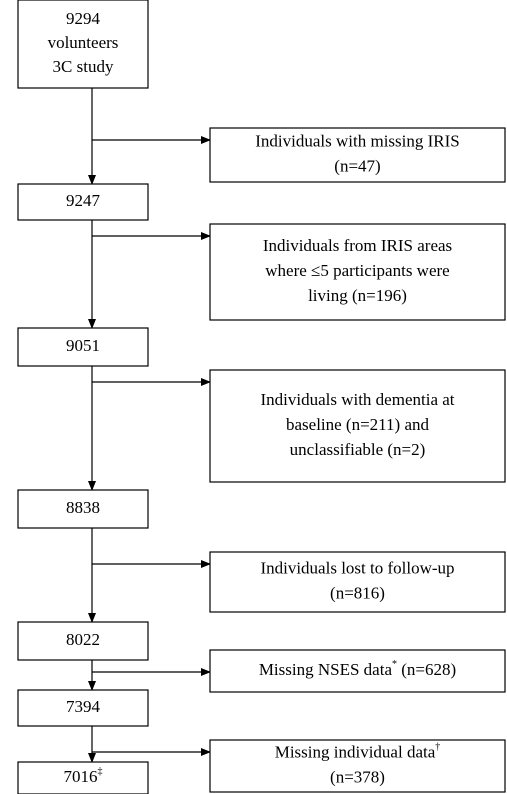 This screenshot has width=507, height=794. I want to click on box-text: where ≤5 participants were, so click(357, 270).